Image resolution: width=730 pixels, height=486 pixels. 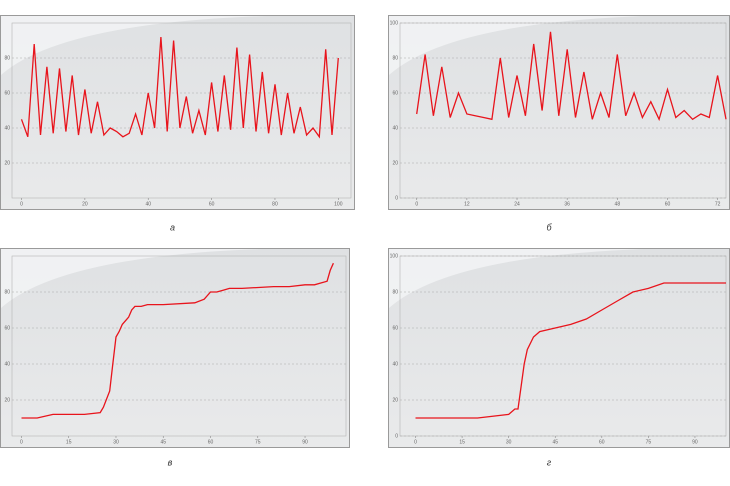 What do you see at coordinates (549, 227) in the screenshot?
I see `caption: б` at bounding box center [549, 227].